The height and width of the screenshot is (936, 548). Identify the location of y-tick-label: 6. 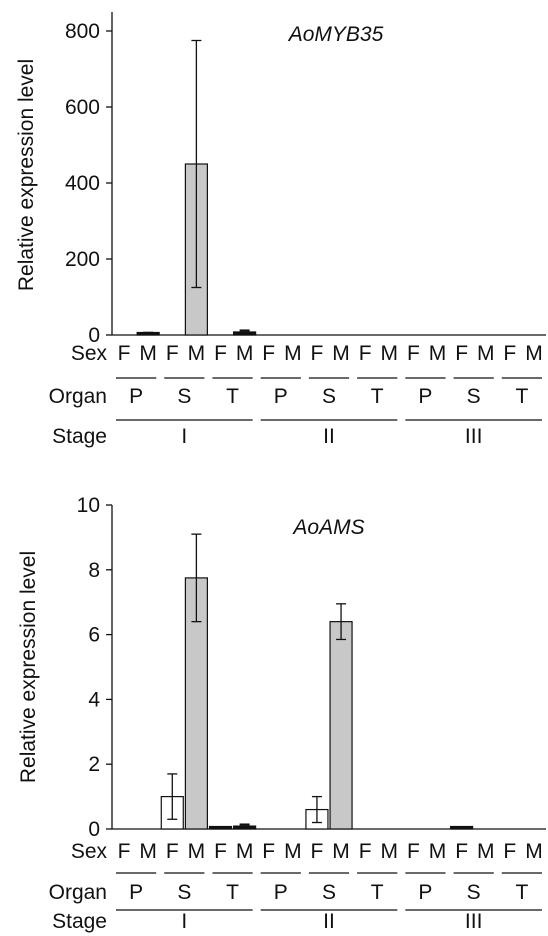
(94, 635).